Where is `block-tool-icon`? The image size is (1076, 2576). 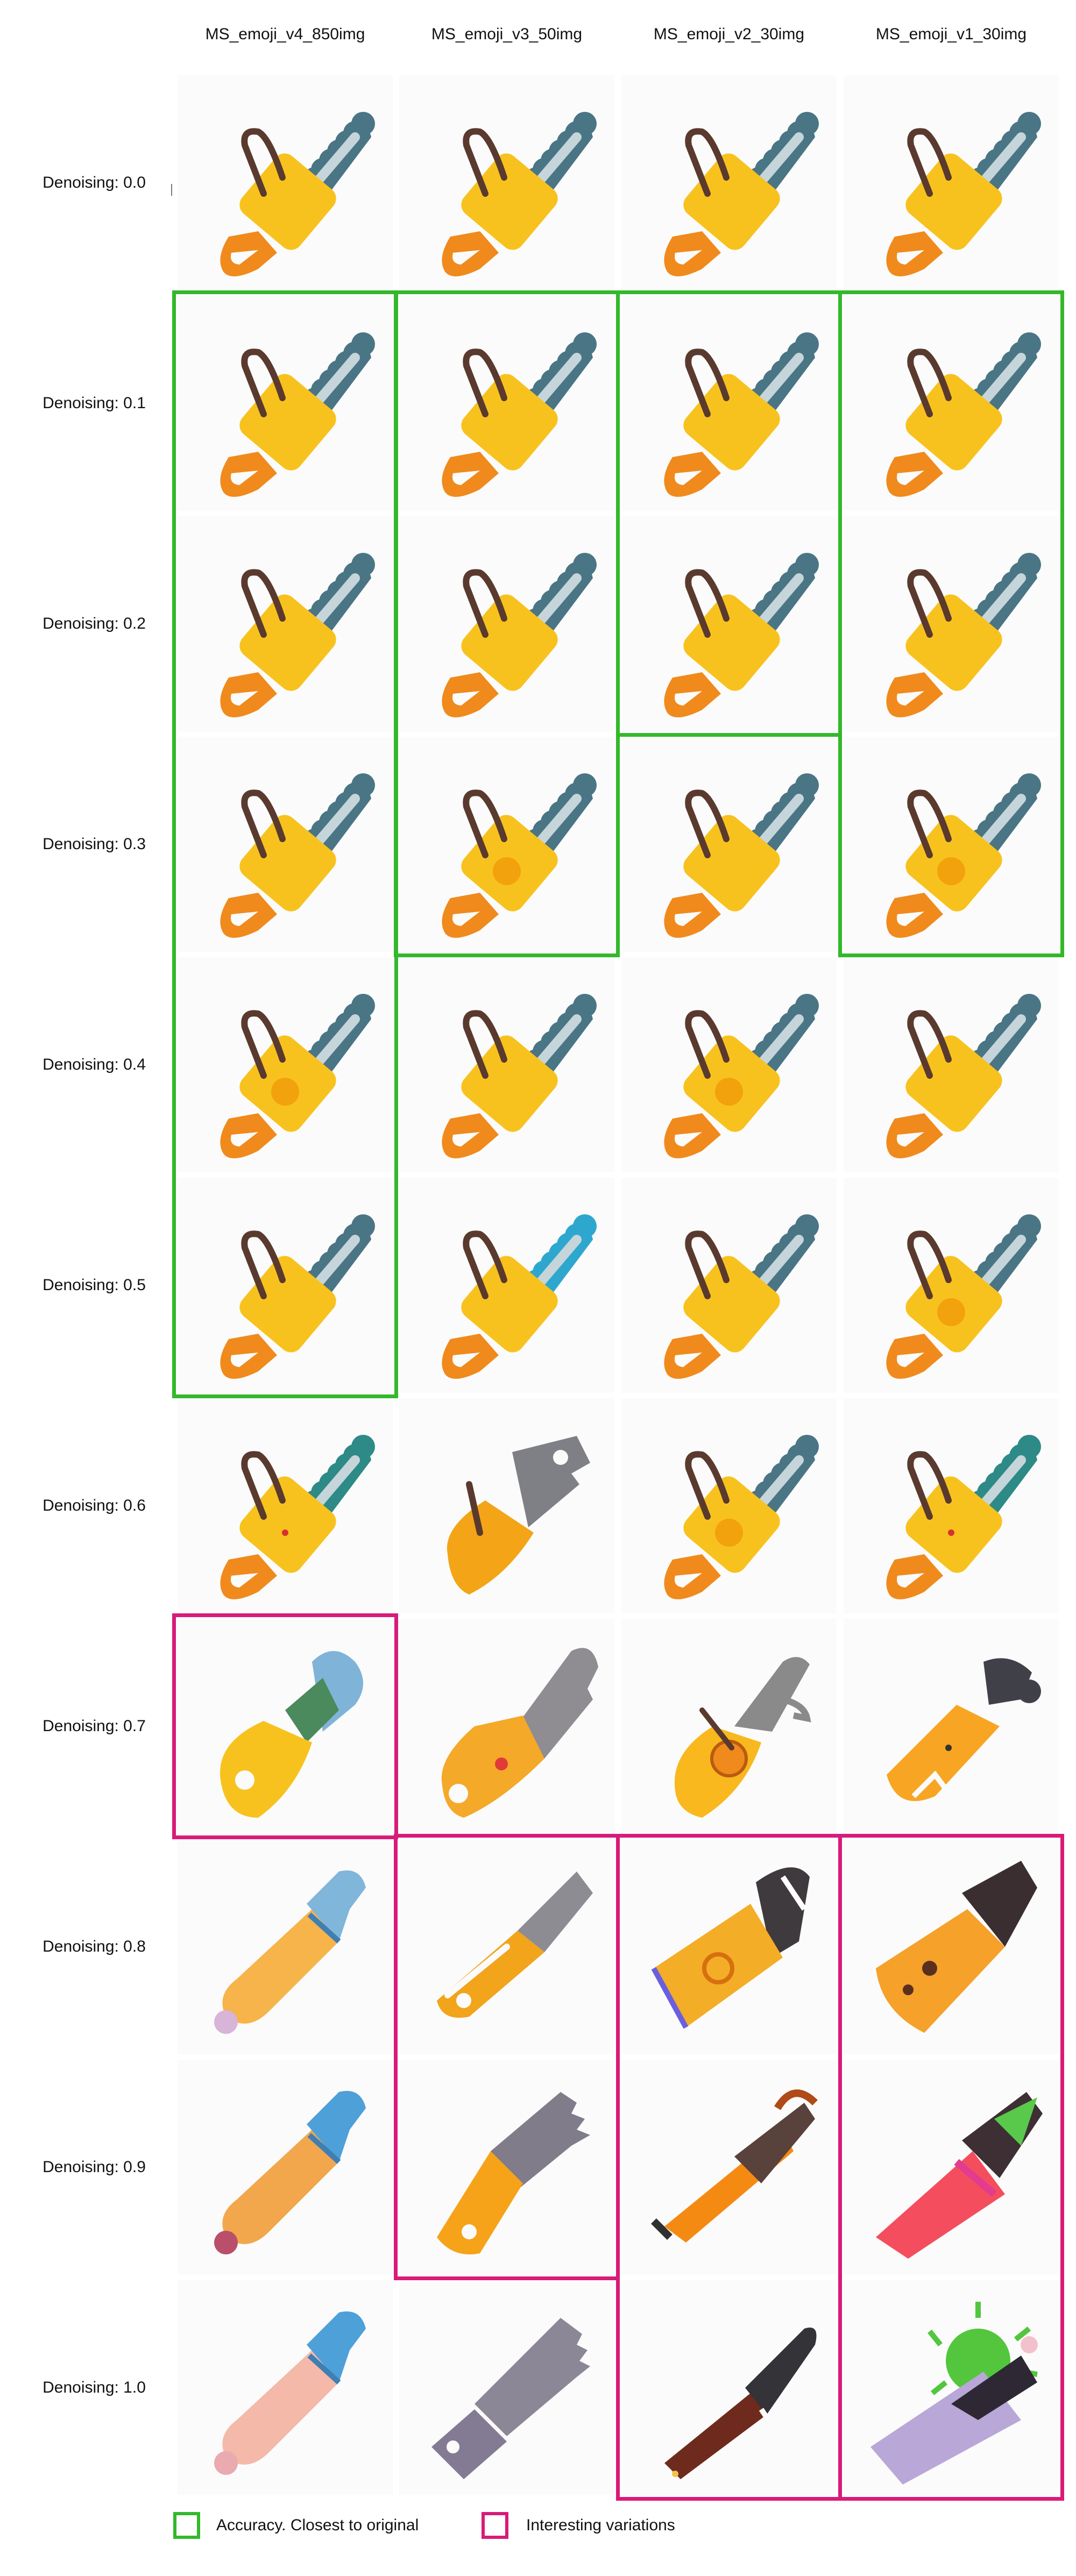 block-tool-icon is located at coordinates (957, 1947).